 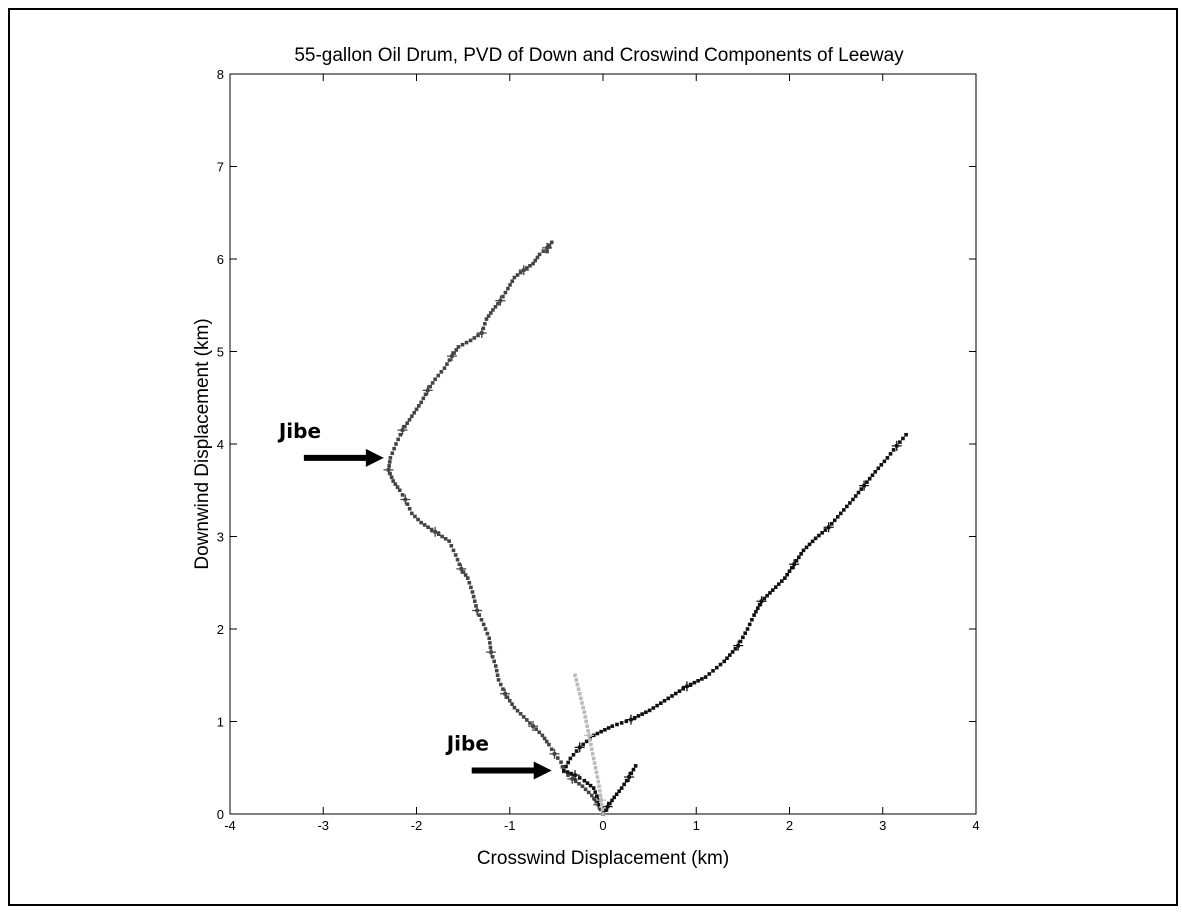 What do you see at coordinates (603, 858) in the screenshot?
I see `x-axis-label: Crosswind Displacement (km)` at bounding box center [603, 858].